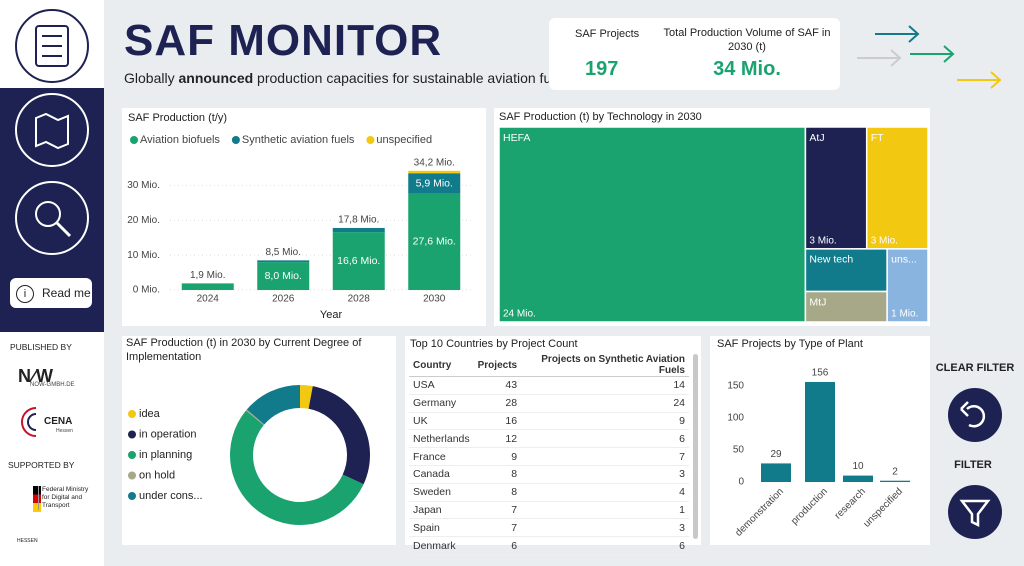  I want to click on tile-label: HEFA, so click(516, 138).